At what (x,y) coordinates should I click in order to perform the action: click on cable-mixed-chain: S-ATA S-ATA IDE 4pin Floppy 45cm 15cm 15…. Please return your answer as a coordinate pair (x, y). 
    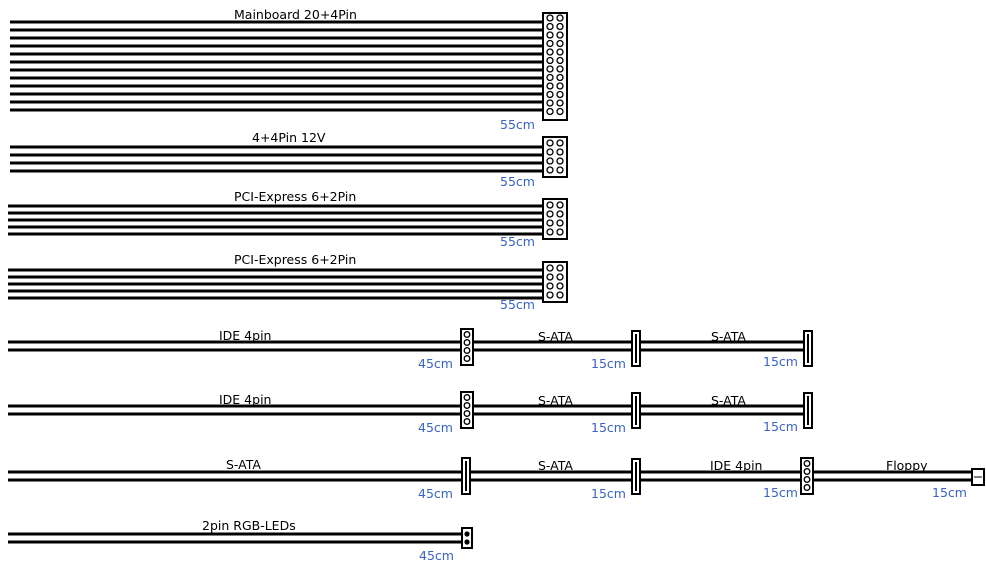
    Looking at the image, I should click on (496, 479).